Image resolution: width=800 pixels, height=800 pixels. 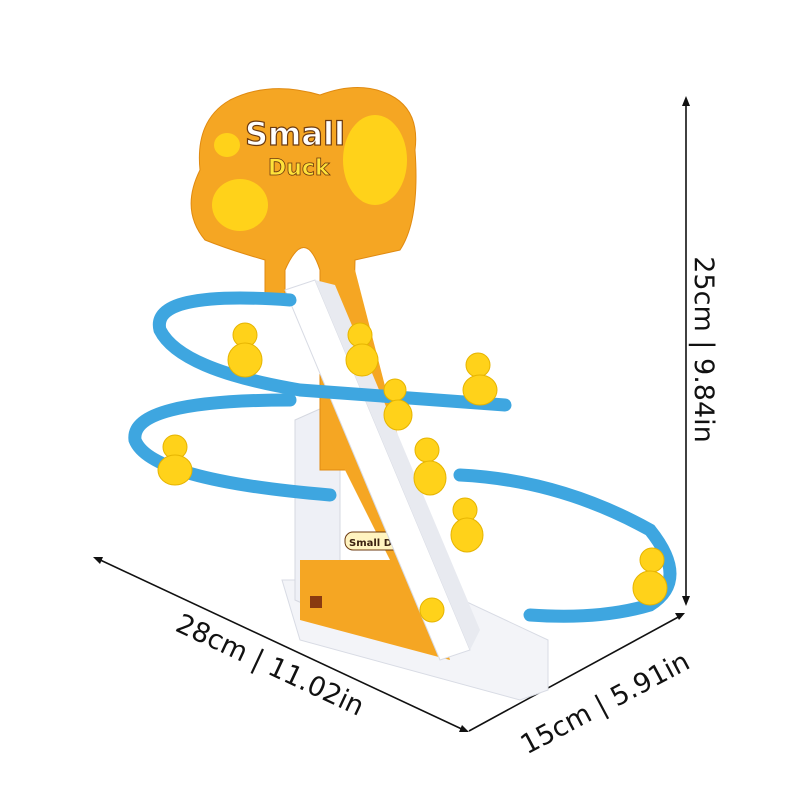 What do you see at coordinates (281, 644) in the screenshot?
I see `length-dimension-line` at bounding box center [281, 644].